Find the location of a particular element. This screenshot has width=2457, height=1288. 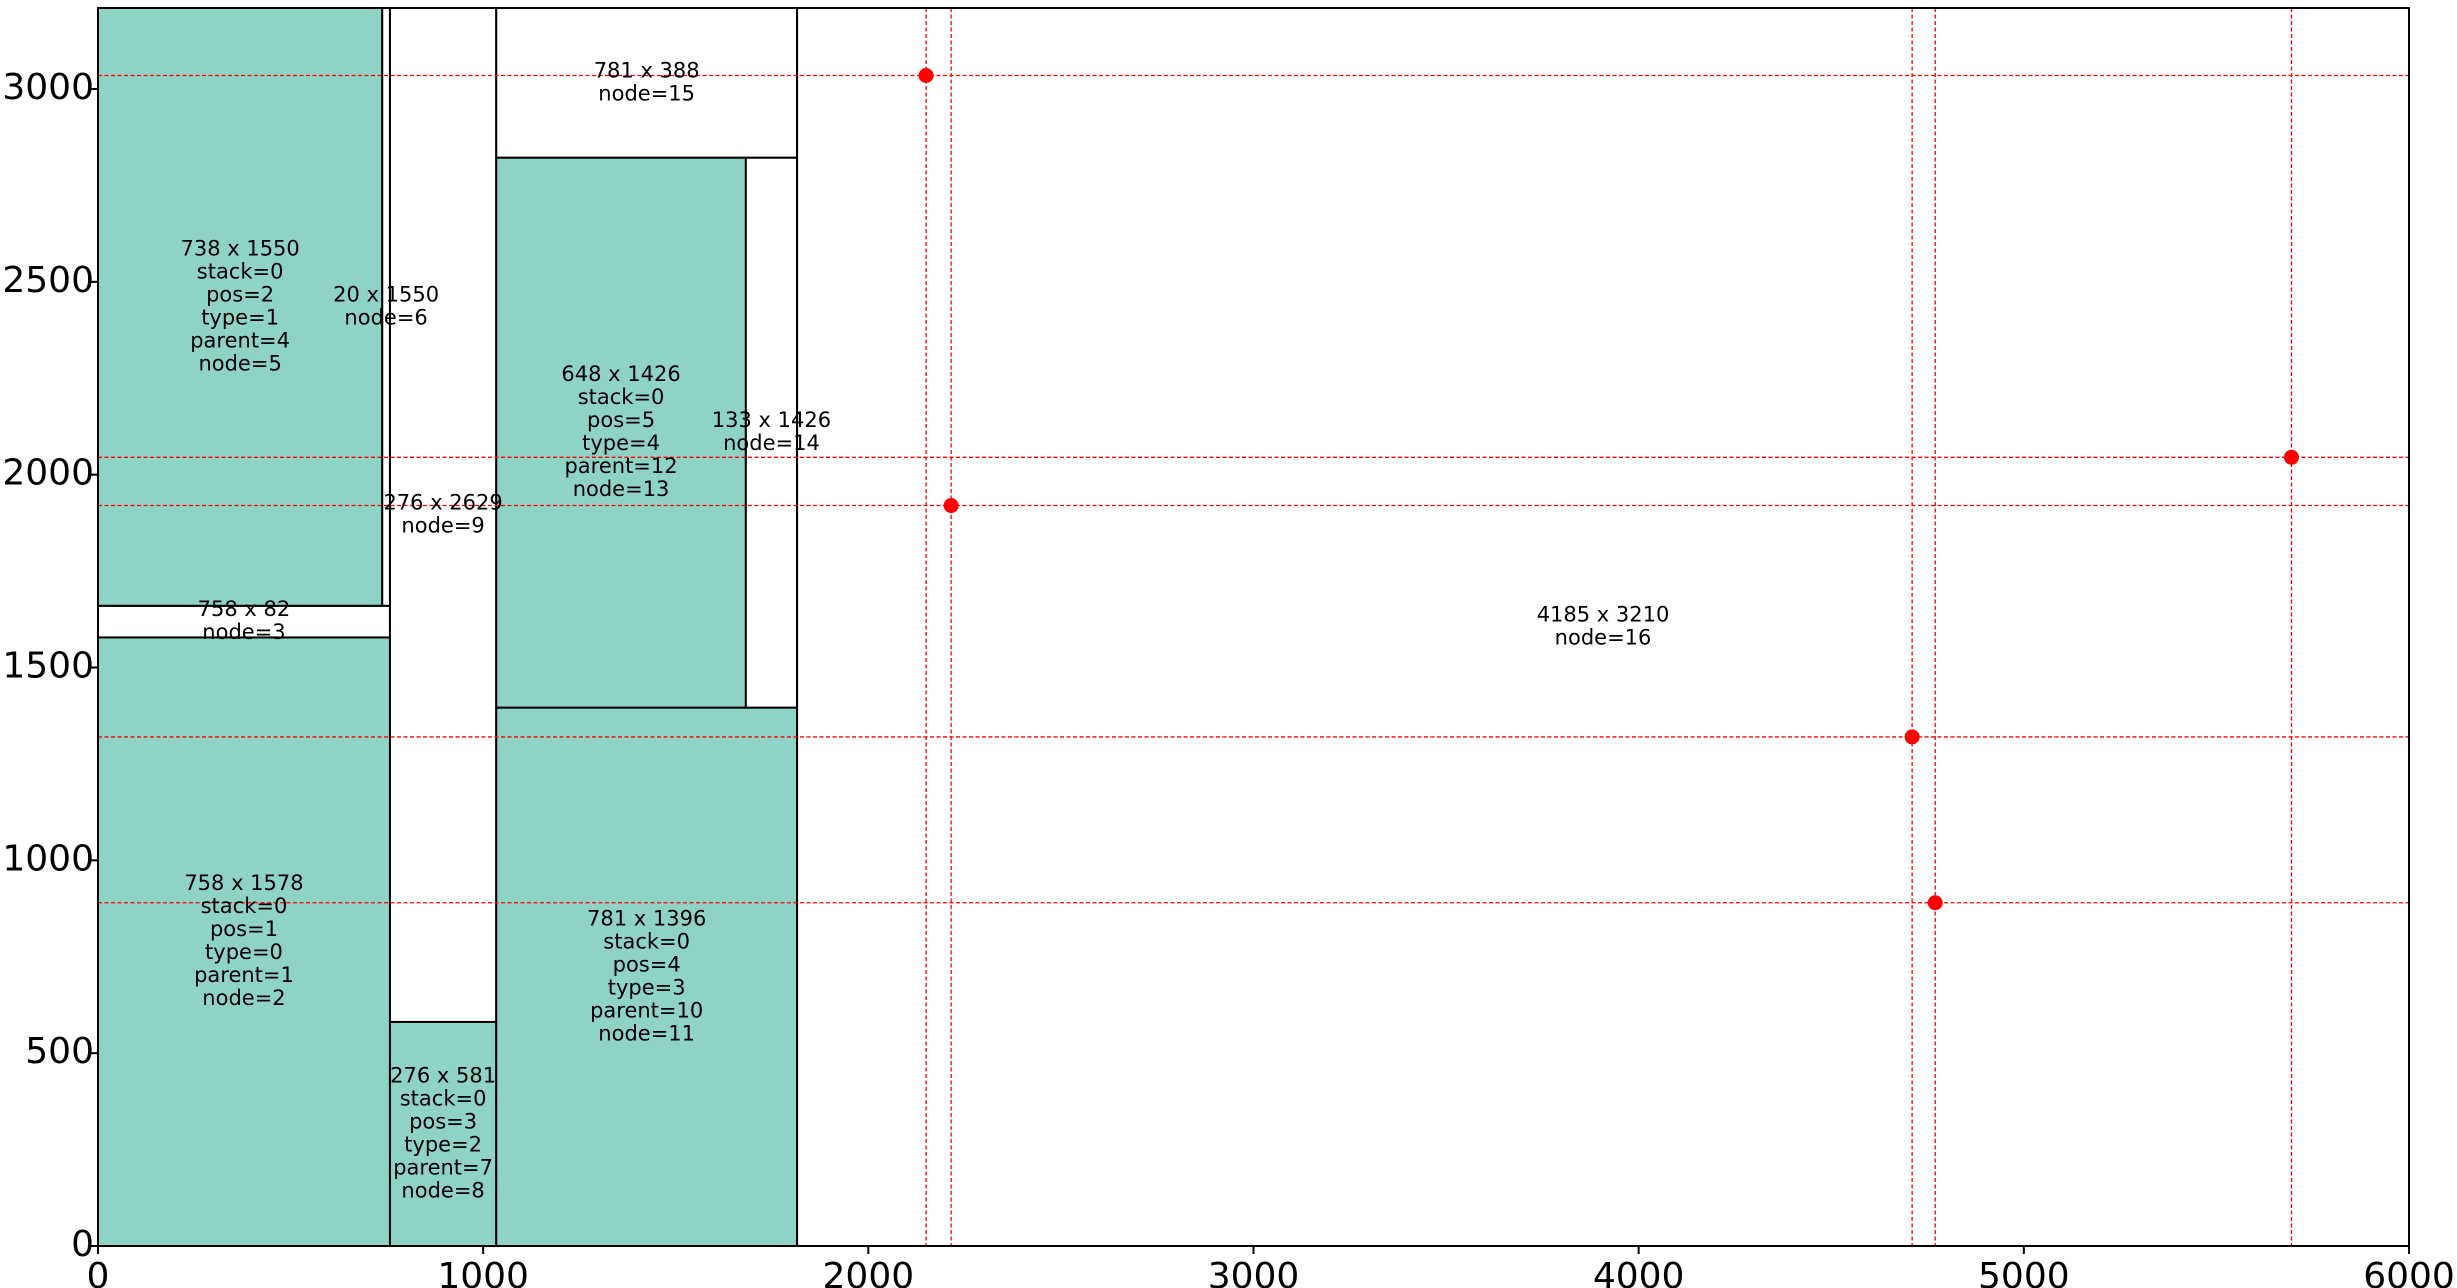

rect-label-9: 781 x 388 node=15 is located at coordinates (647, 81).